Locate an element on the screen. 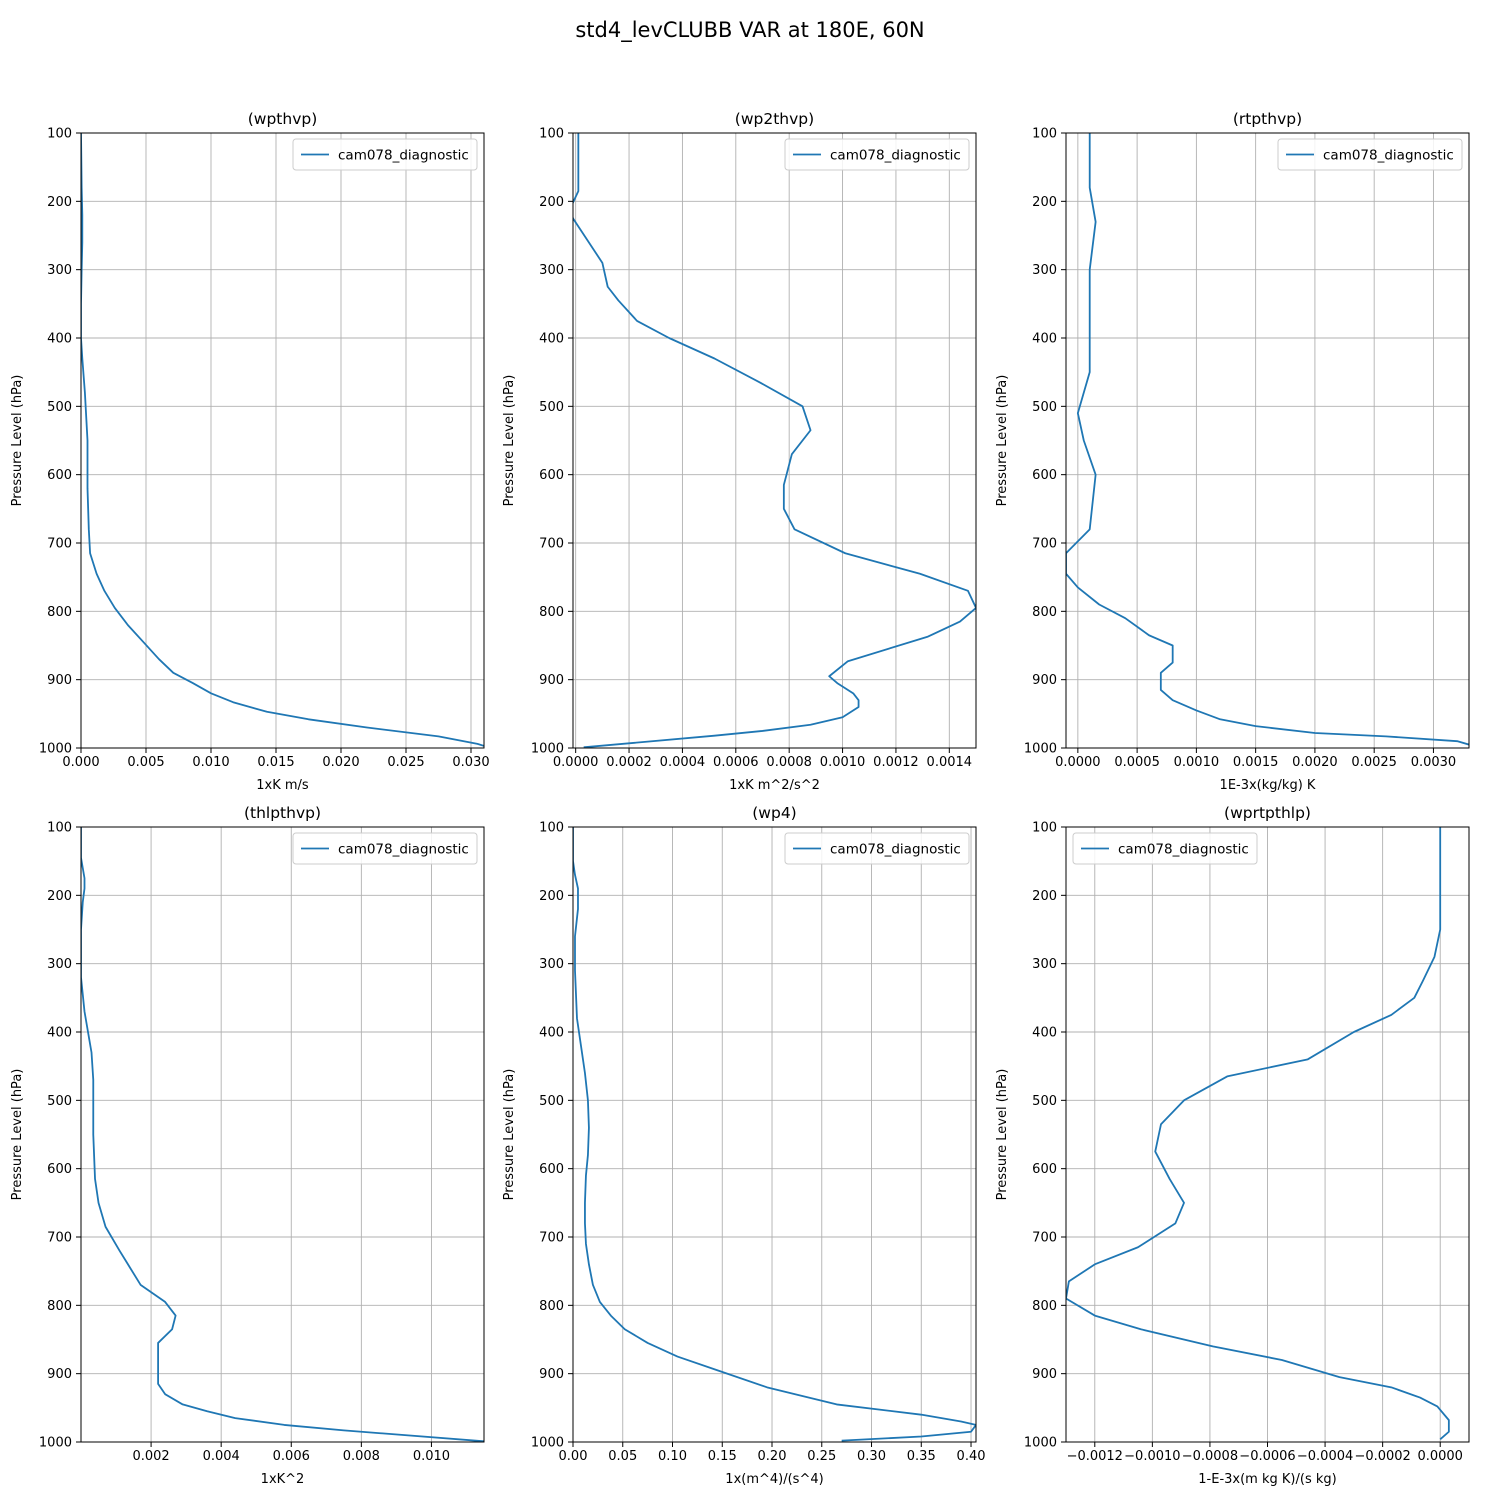  x-axis-label: 1xK m^2/s^2 is located at coordinates (774, 785).